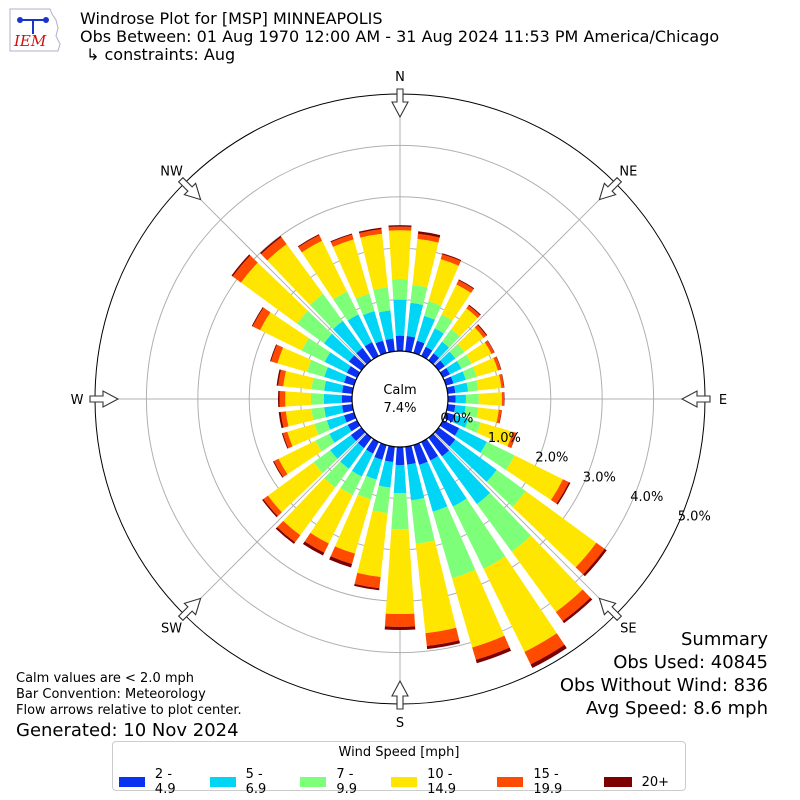 This screenshot has height=800, width=800. What do you see at coordinates (503, 380) in the screenshot?
I see `bar-segment-80-bin5` at bounding box center [503, 380].